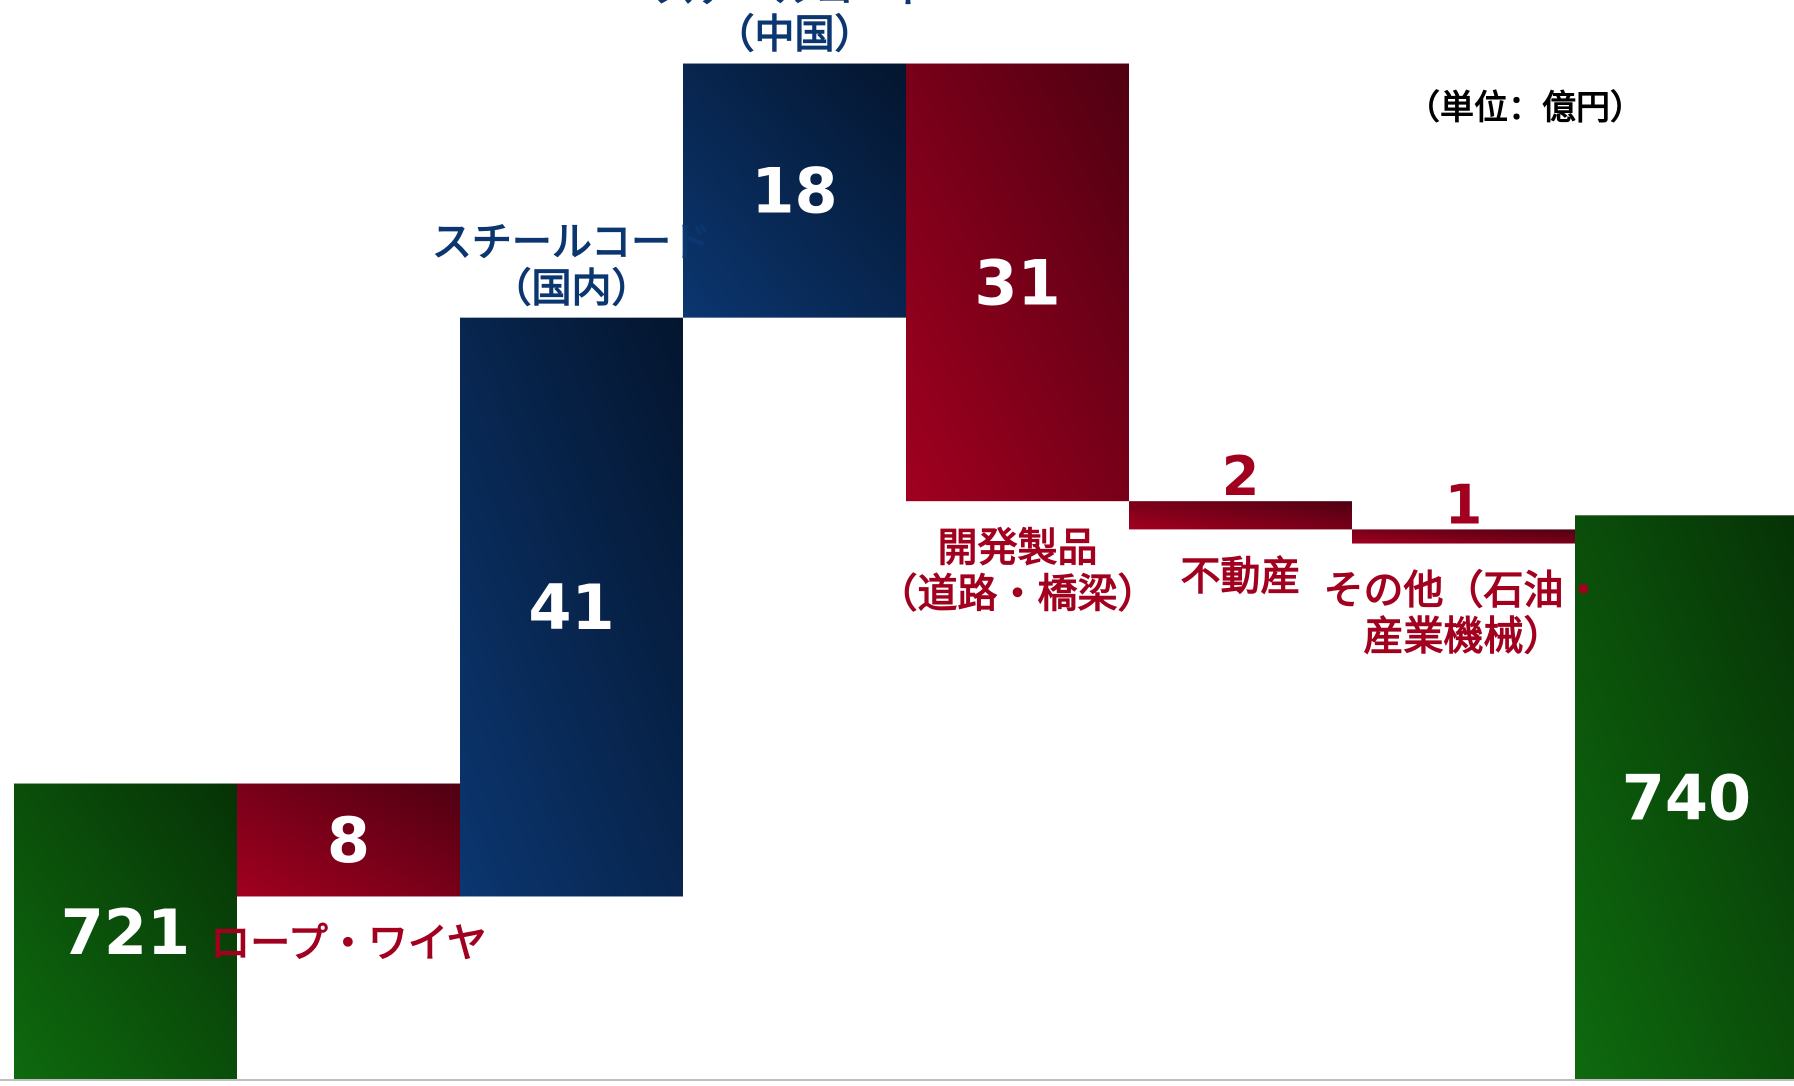  I want to click on bar-value-label-4: 31, so click(1017, 282).